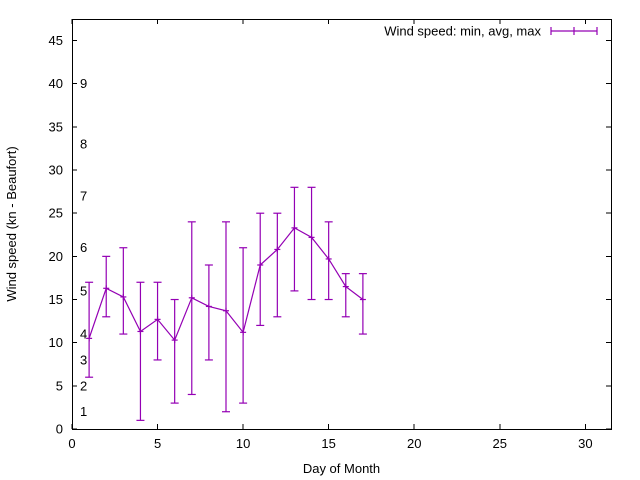 The image size is (640, 480). What do you see at coordinates (11, 223) in the screenshot?
I see `y-axis-title: Wind speed (kn - Beaufort)` at bounding box center [11, 223].